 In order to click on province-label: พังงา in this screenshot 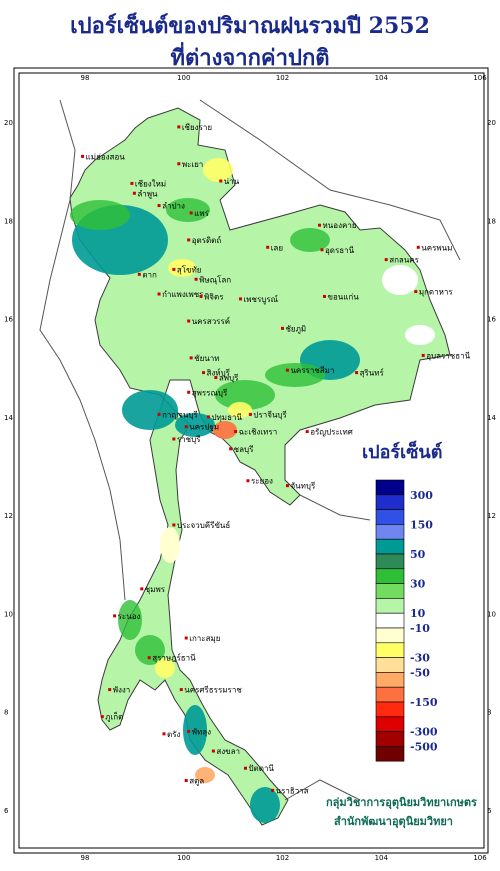, I will do `click(122, 690)`.